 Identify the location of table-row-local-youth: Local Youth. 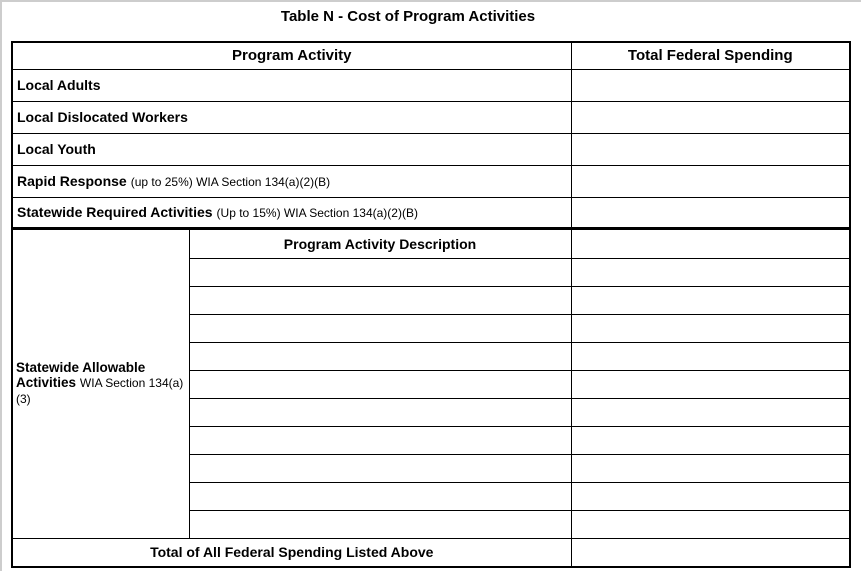
(431, 149).